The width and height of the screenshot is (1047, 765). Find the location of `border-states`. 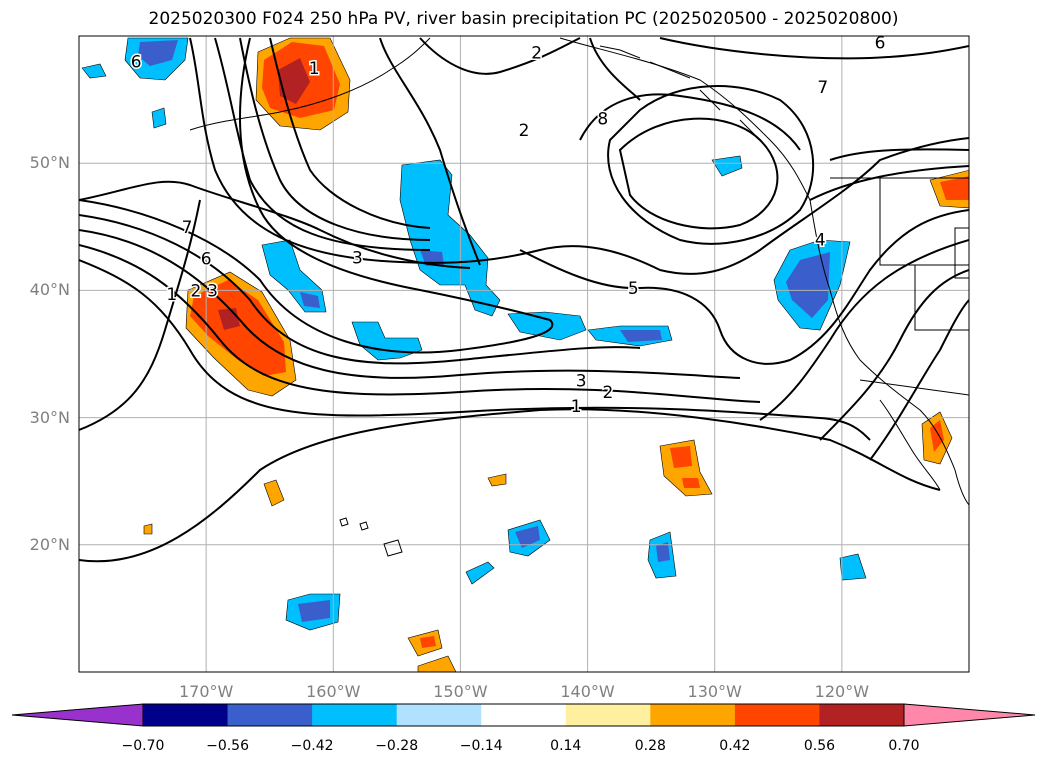

border-states is located at coordinates (924, 254).